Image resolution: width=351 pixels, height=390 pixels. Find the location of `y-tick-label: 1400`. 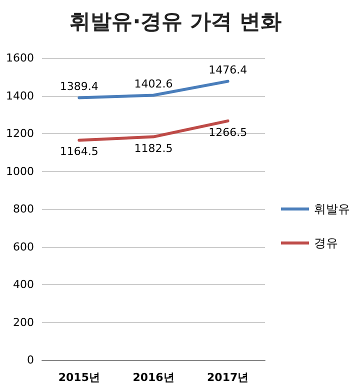

y-tick-label: 1400 is located at coordinates (20, 95).